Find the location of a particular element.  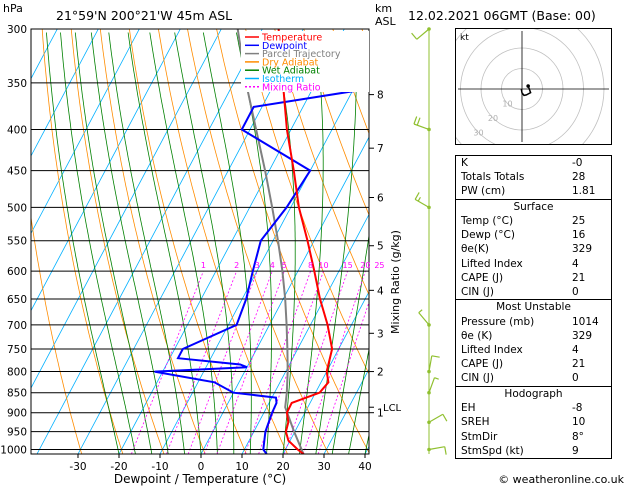

most-unstable-row-value: 4 is located at coordinates (575, 350).